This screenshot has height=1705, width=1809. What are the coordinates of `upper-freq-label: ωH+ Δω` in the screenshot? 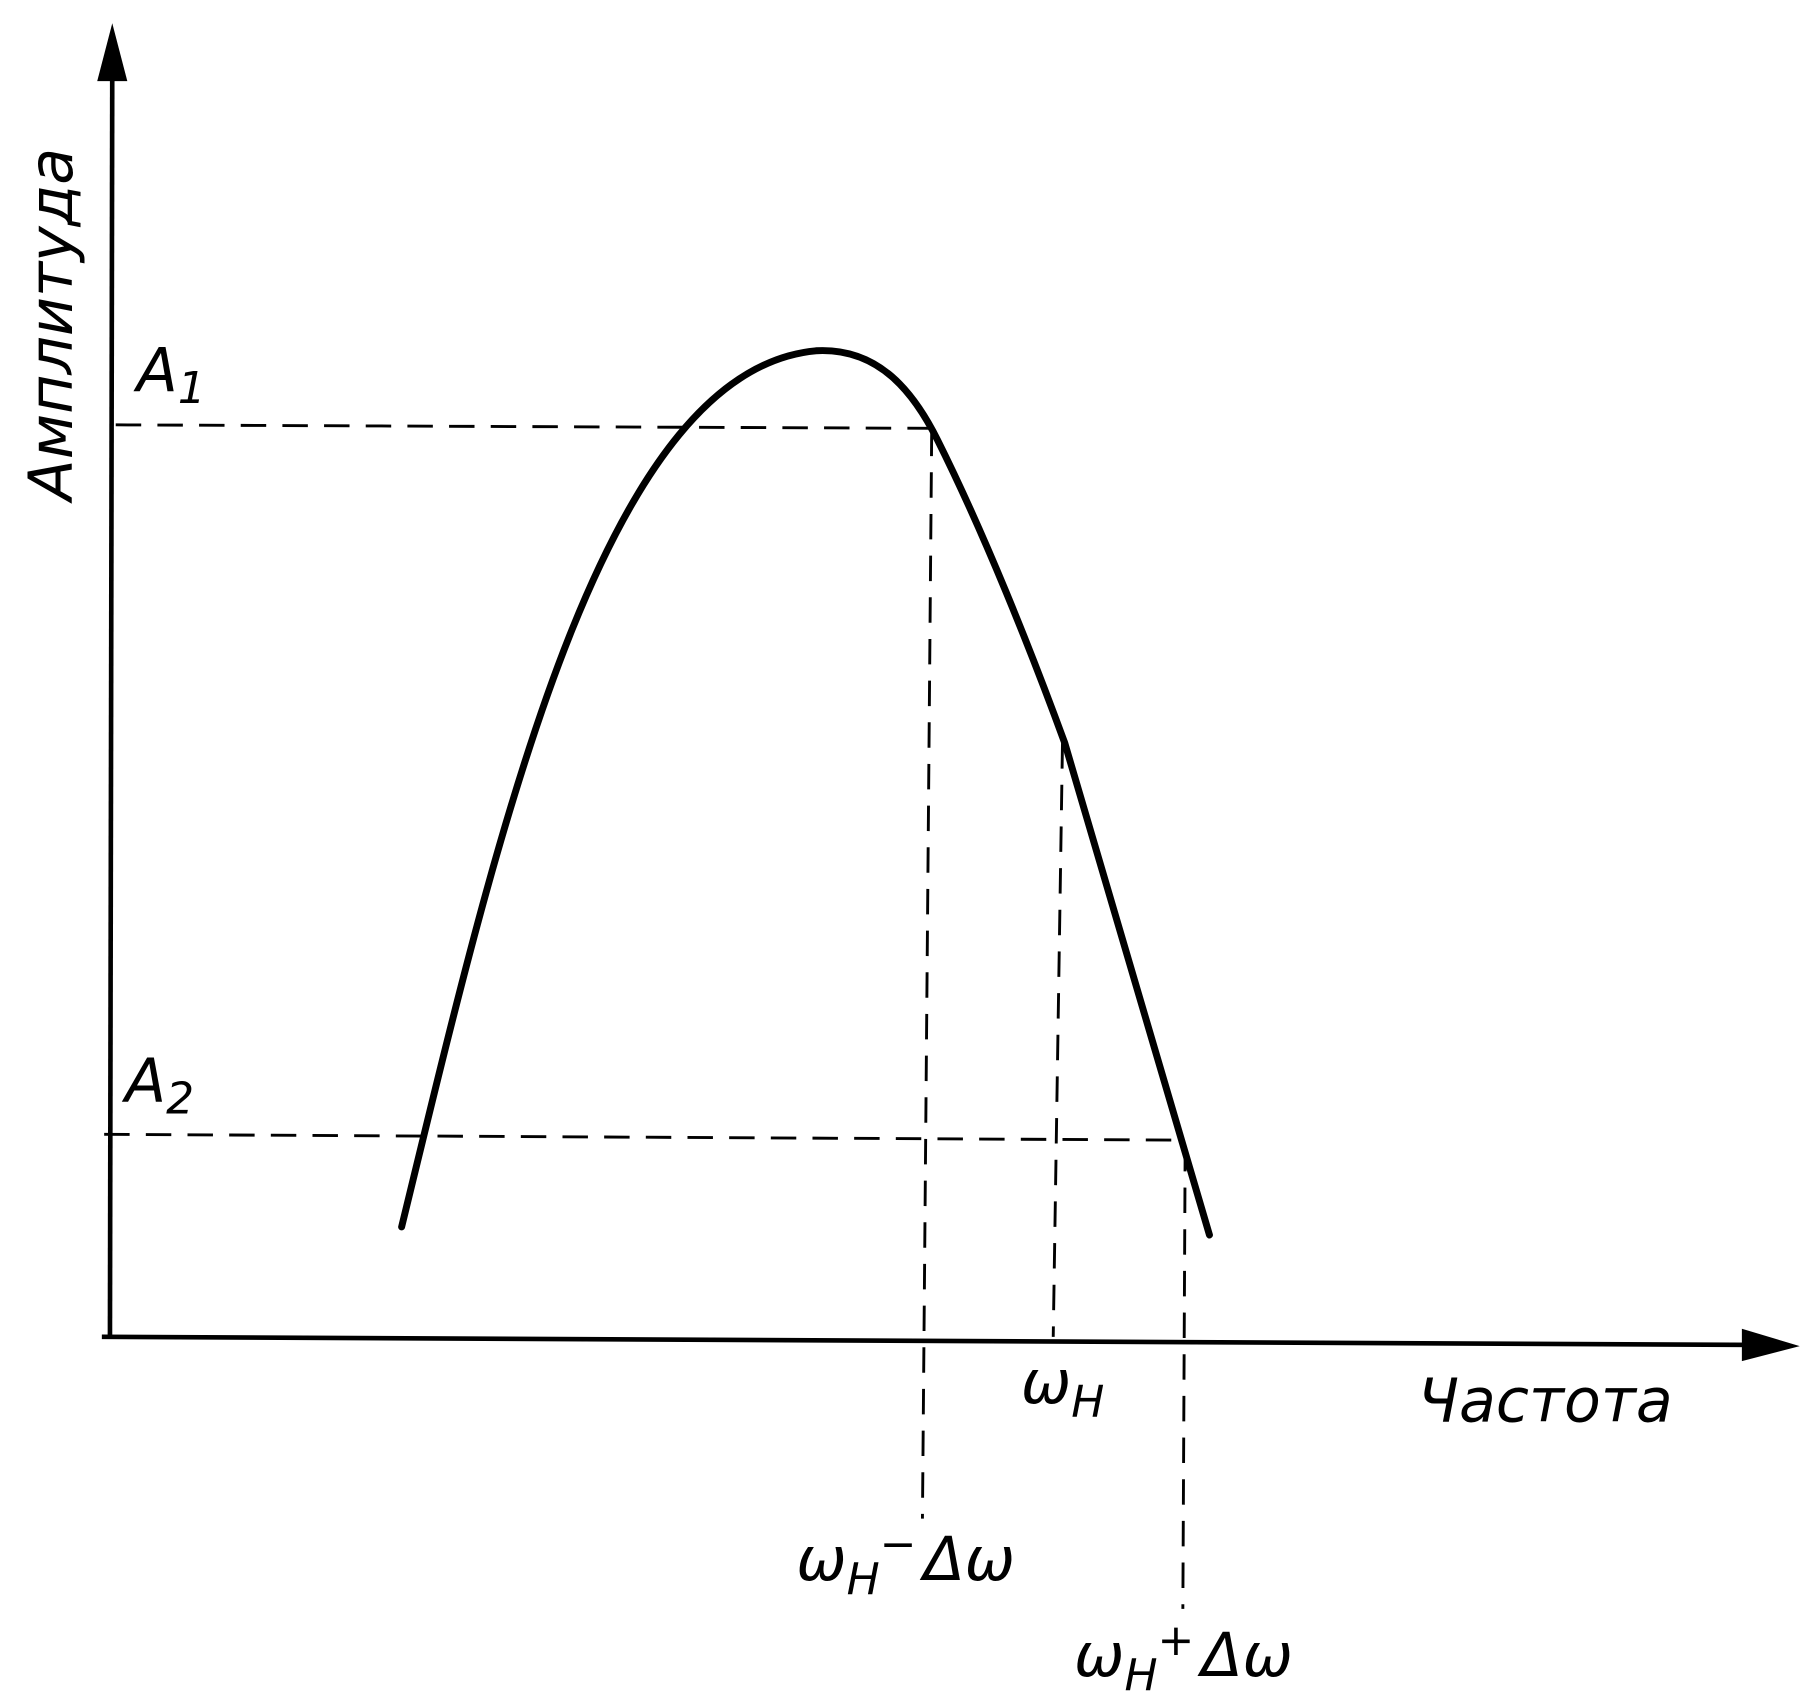 It's located at (1183, 1658).